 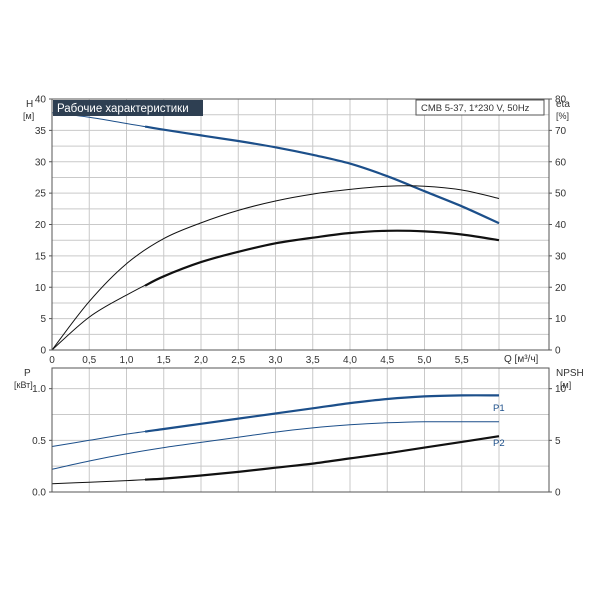 What do you see at coordinates (322, 413) in the screenshot?
I see `series-bold-P1` at bounding box center [322, 413].